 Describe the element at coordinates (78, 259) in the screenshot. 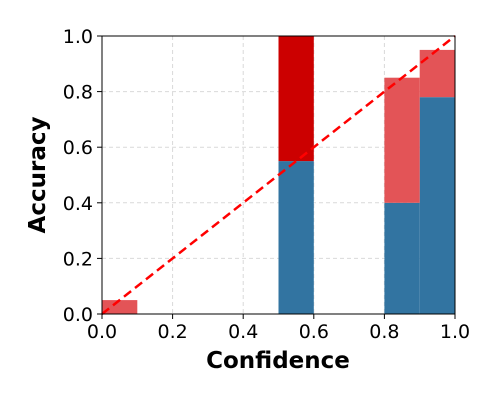

I see `y-tick-label: 0.2` at that location.